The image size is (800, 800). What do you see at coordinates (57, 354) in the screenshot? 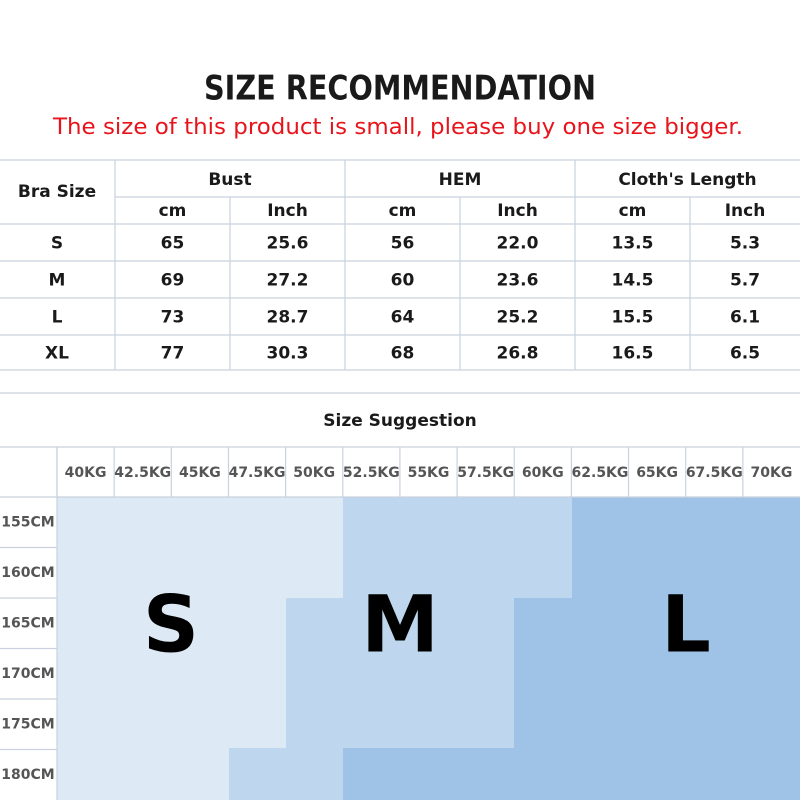
I see `table-cell: XL` at bounding box center [57, 354].